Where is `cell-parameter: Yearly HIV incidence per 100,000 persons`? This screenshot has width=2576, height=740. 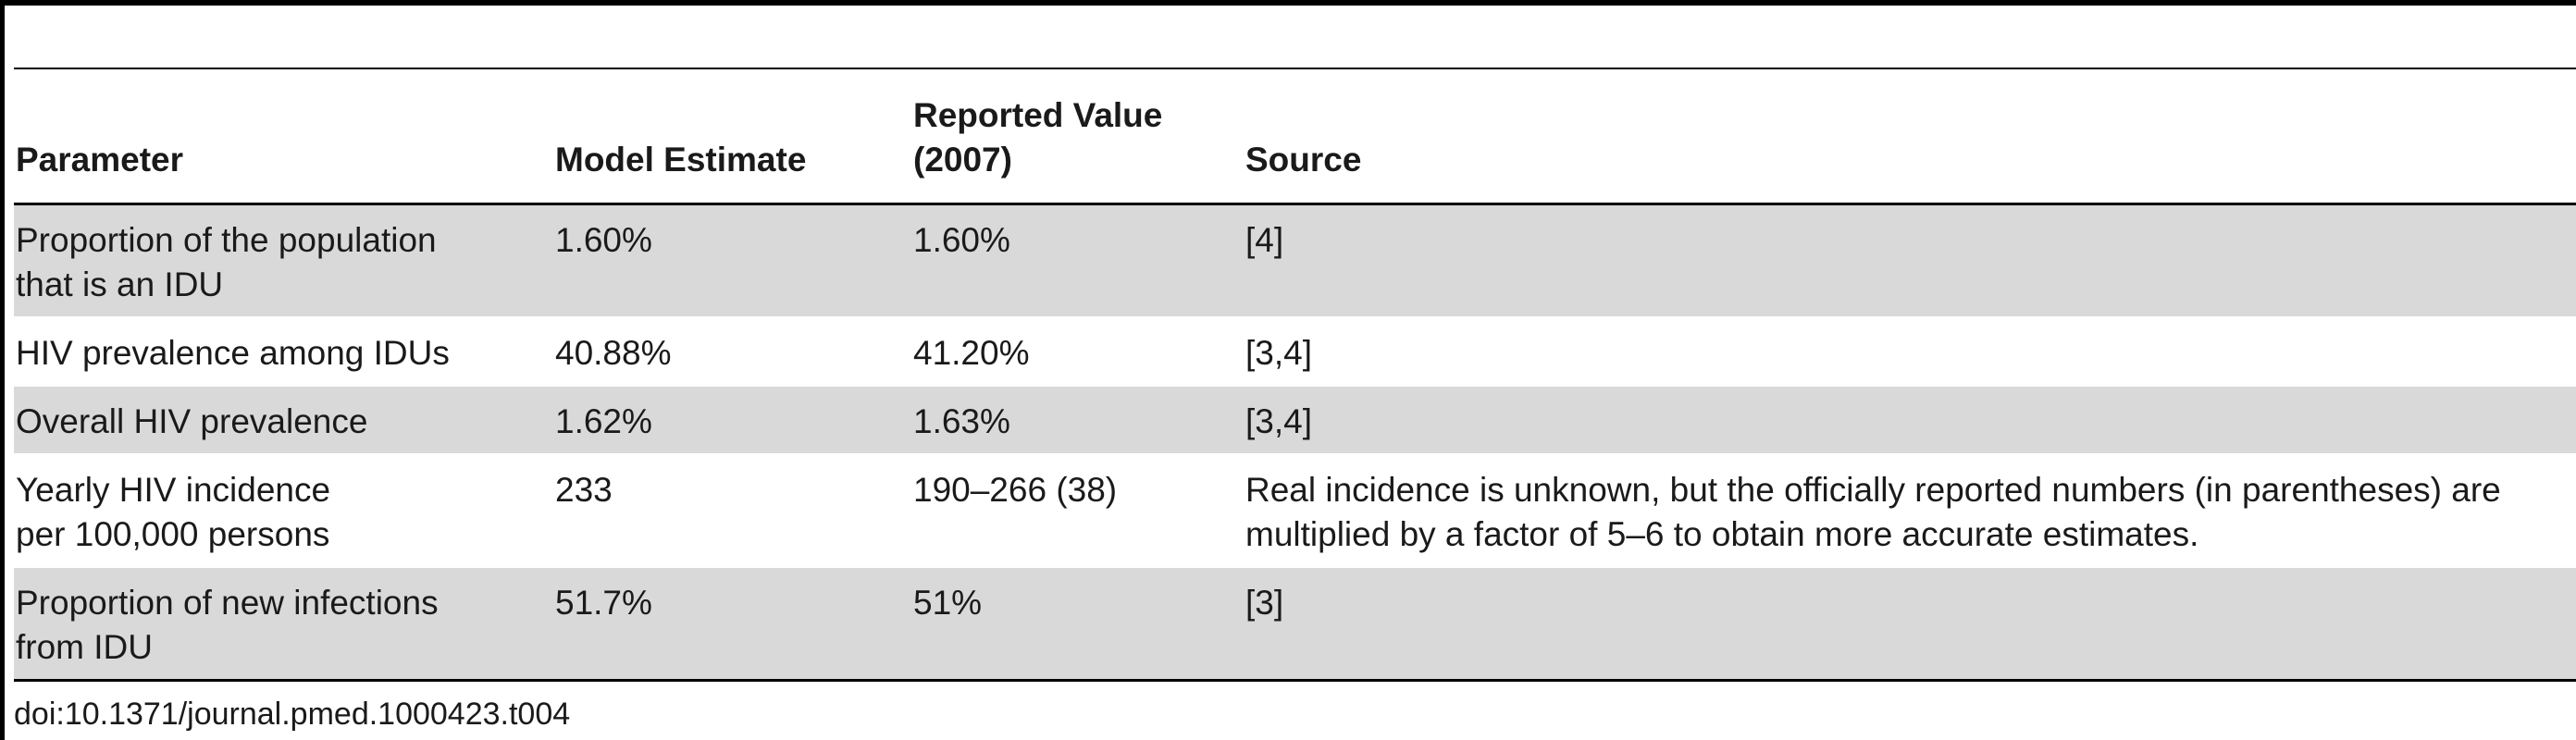
cell-parameter: Yearly HIV incidence per 100,000 persons is located at coordinates (284, 510).